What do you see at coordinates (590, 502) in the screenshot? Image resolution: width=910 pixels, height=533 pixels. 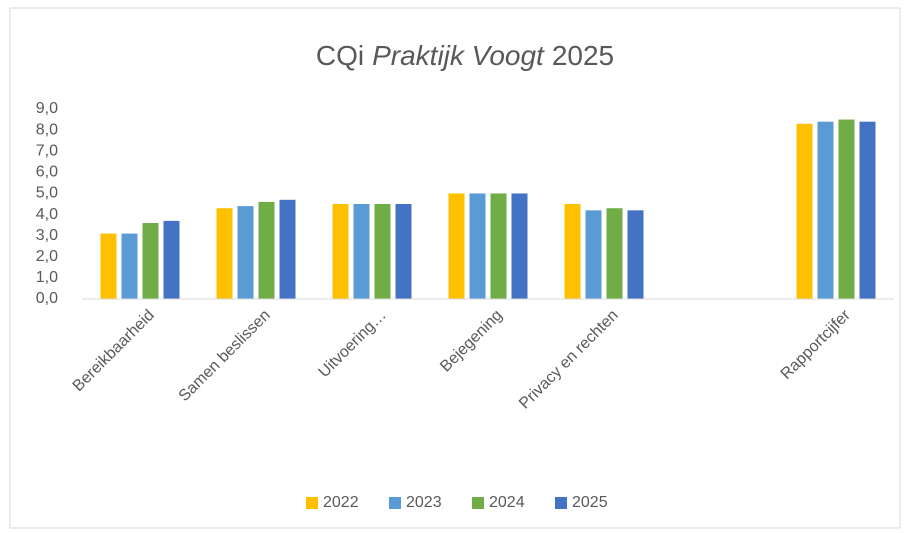 I see `legend-label: 2025` at bounding box center [590, 502].